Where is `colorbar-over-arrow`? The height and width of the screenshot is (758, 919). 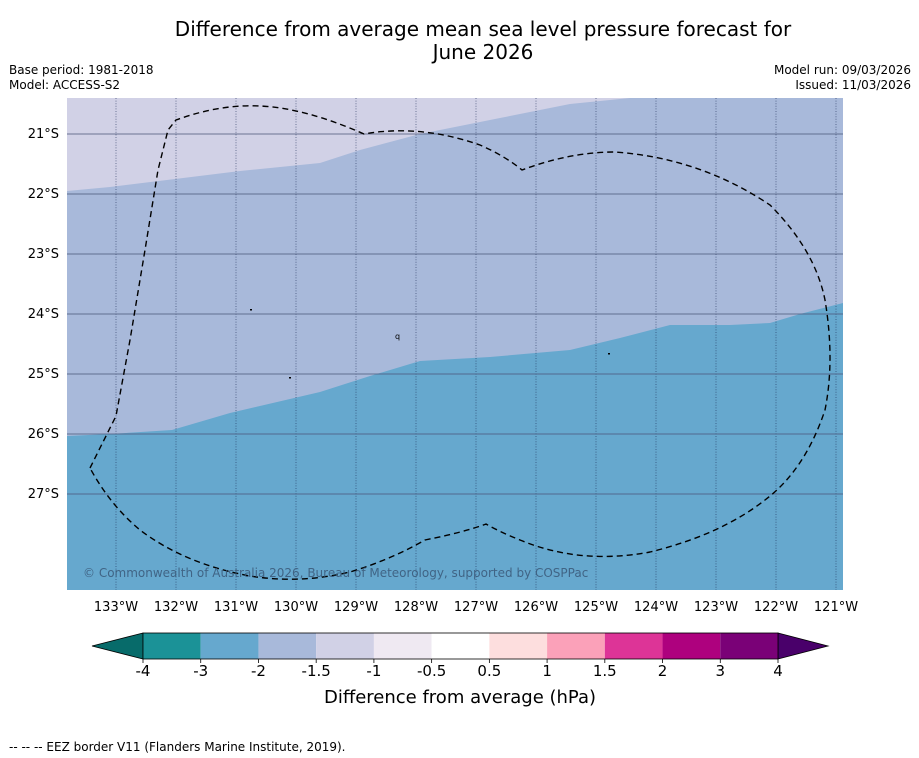
colorbar-over-arrow is located at coordinates (803, 646).